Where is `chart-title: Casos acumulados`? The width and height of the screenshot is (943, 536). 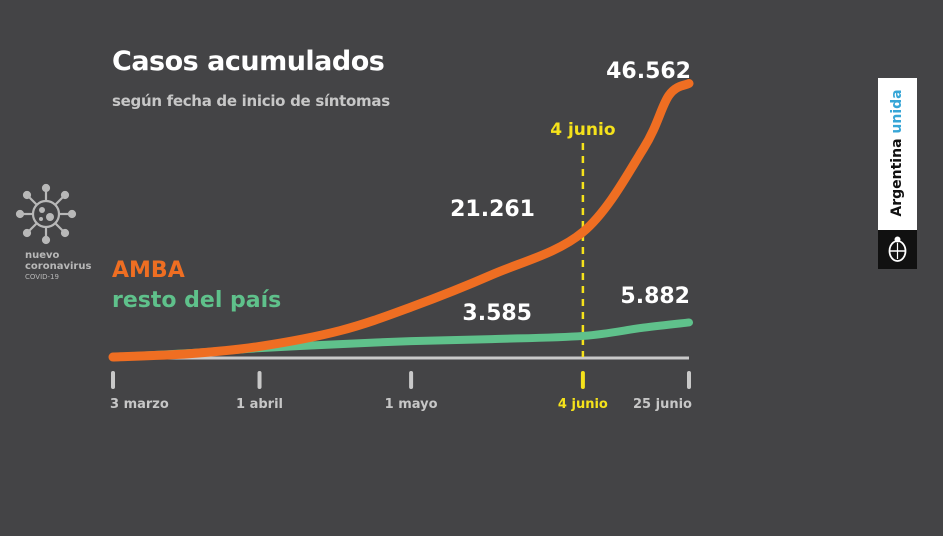 chart-title: Casos acumulados is located at coordinates (248, 61).